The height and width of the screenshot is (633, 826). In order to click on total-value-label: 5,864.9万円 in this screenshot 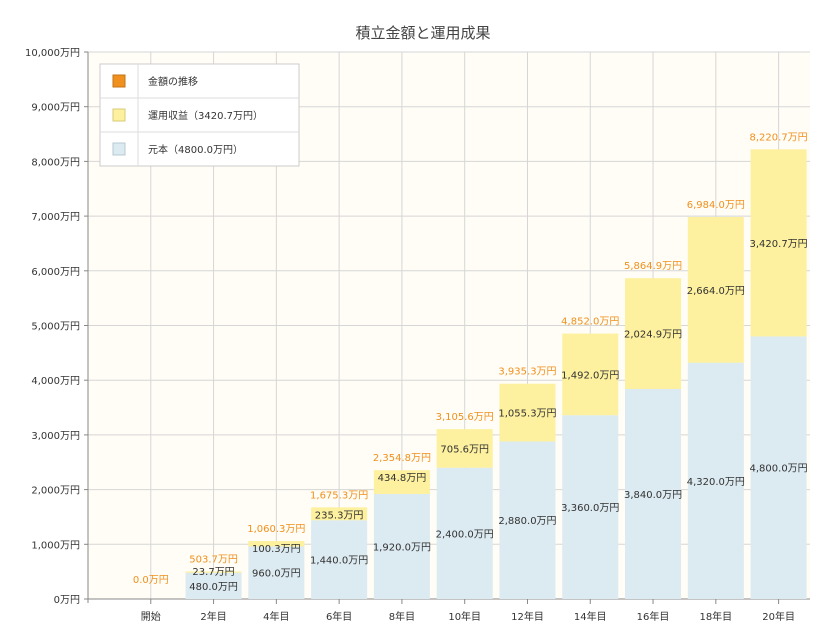, I will do `click(653, 266)`.